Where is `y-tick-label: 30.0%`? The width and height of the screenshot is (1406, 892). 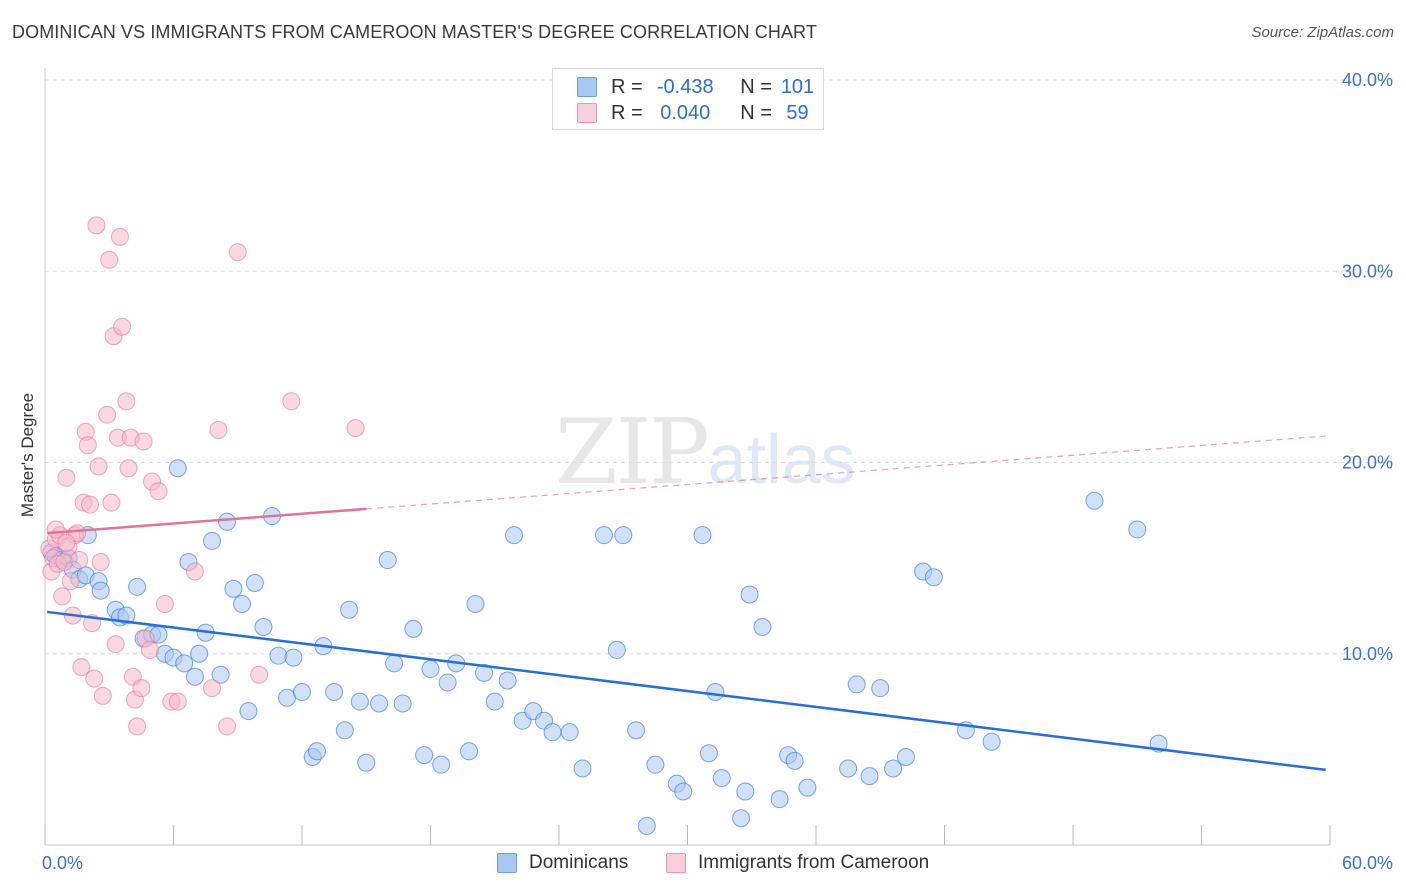
y-tick-label: 30.0% is located at coordinates (1367, 271).